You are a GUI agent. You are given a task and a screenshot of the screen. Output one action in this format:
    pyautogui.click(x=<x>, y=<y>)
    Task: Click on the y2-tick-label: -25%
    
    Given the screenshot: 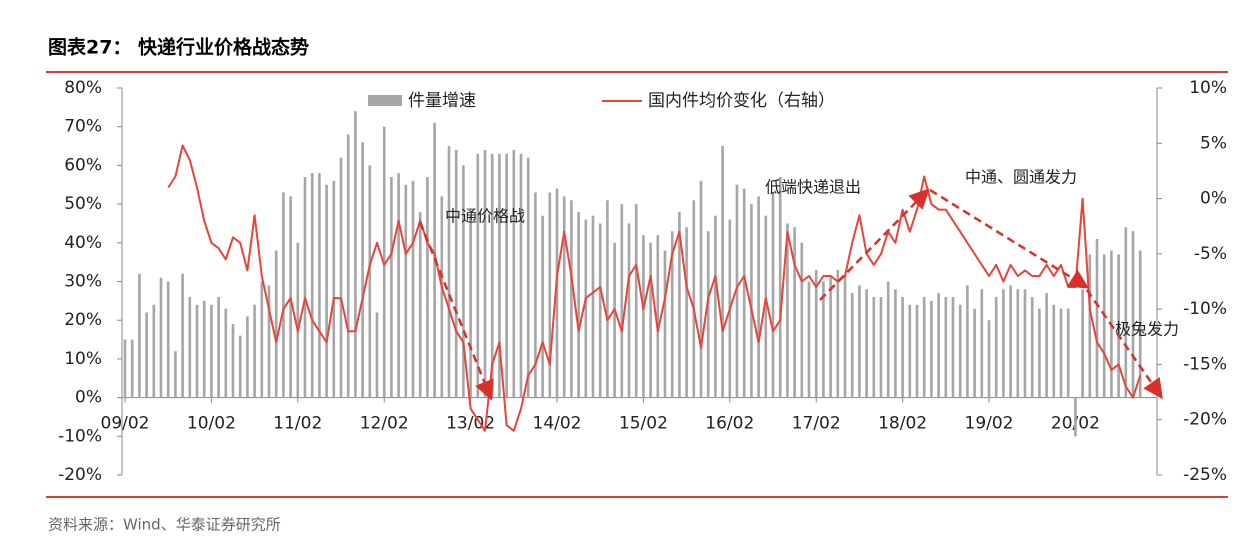 What is the action you would take?
    pyautogui.click(x=1205, y=475)
    